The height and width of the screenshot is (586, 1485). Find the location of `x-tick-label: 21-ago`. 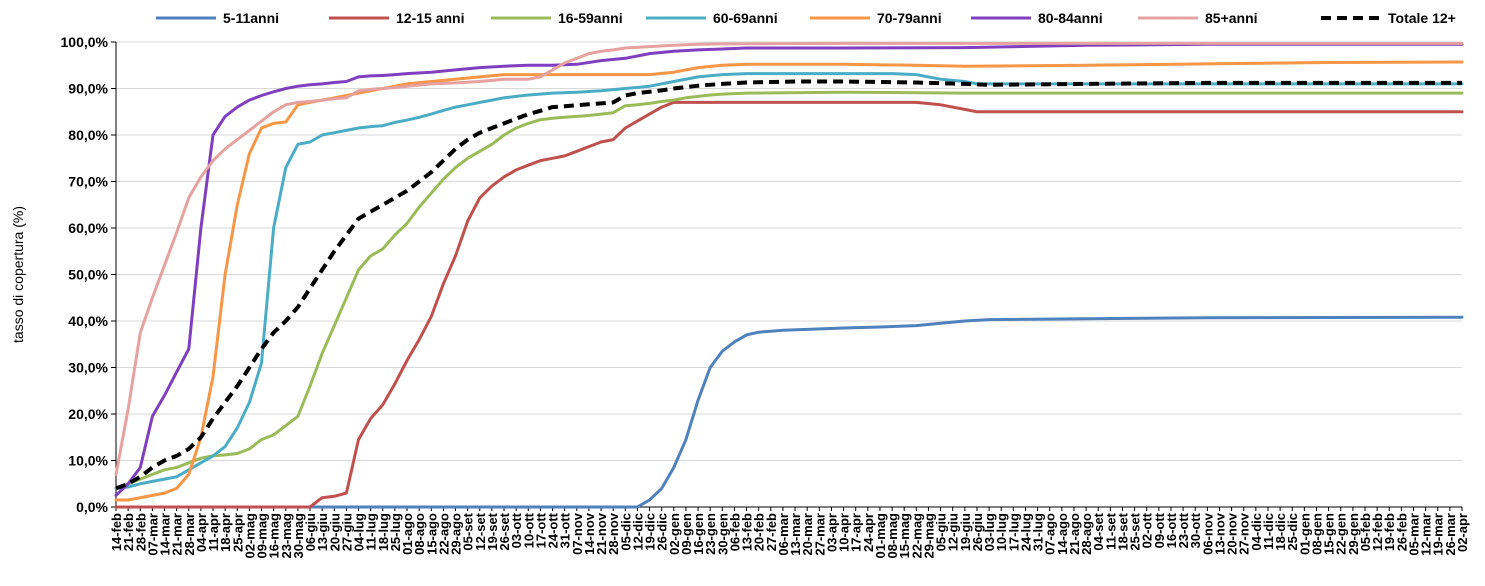

x-tick-label: 21-ago is located at coordinates (1074, 534).